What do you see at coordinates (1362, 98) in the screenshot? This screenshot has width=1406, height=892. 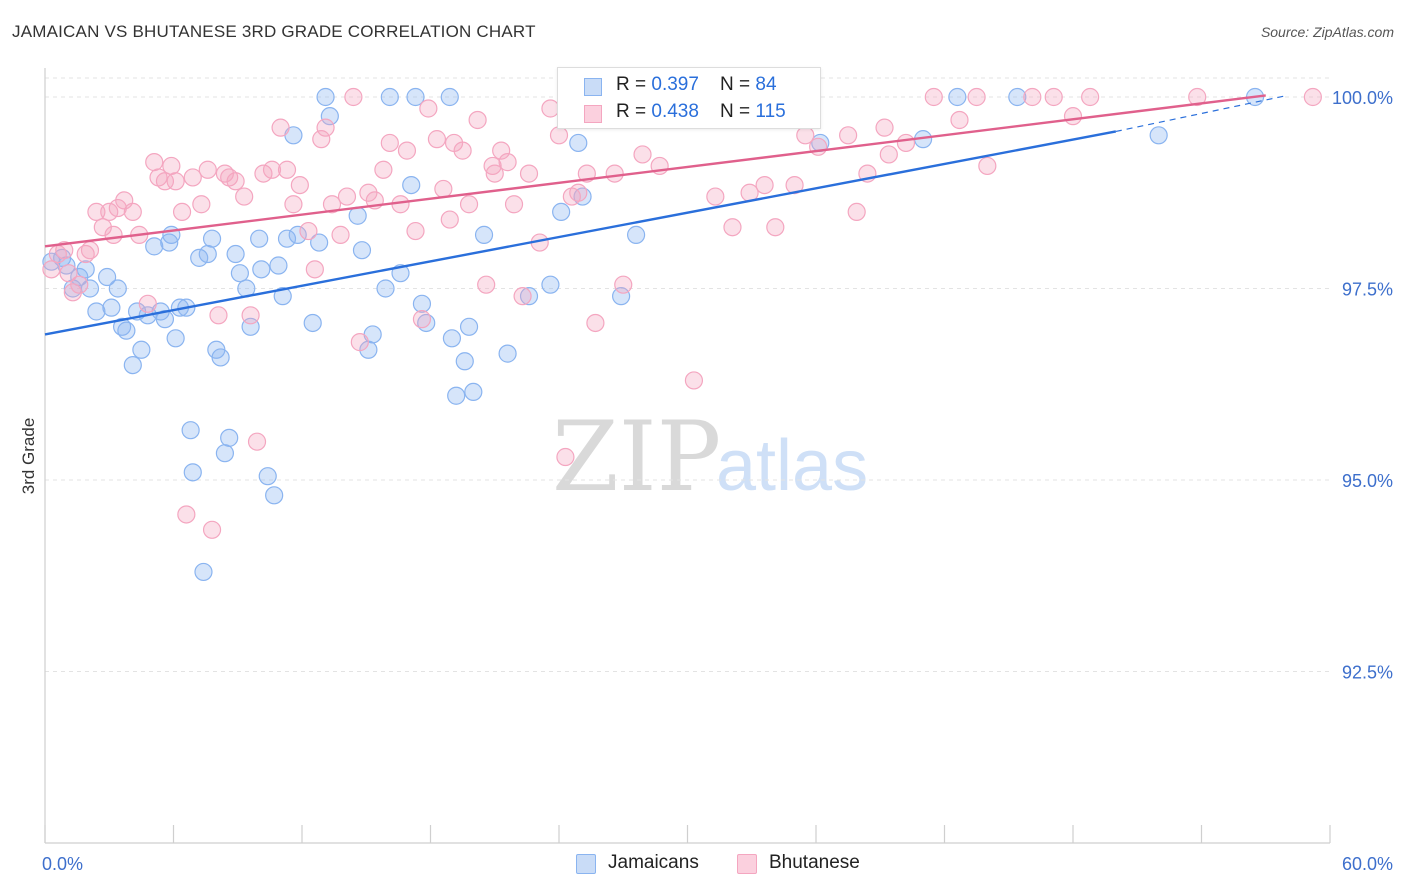 I see `y-tick-label: 100.0%` at bounding box center [1362, 98].